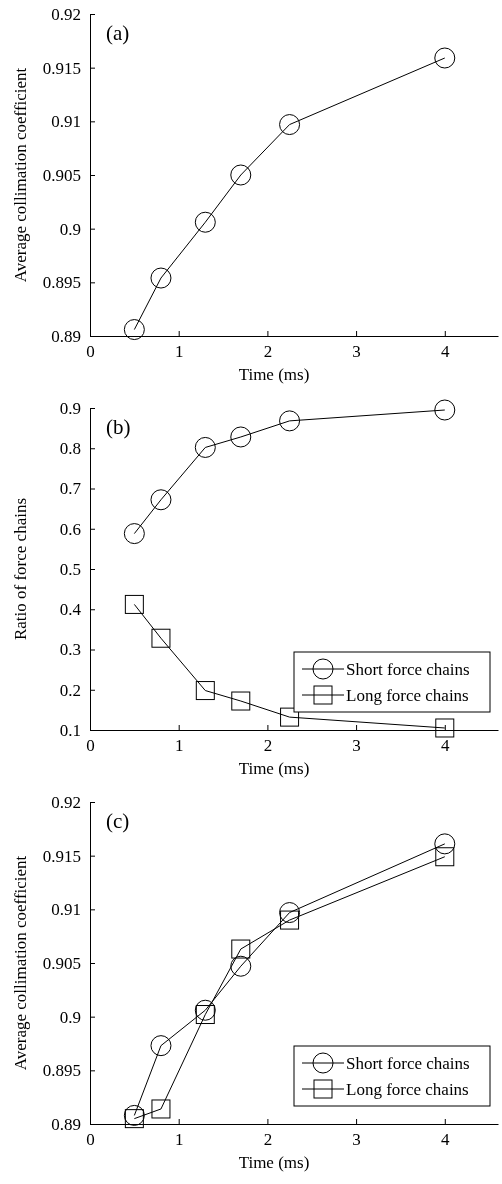  I want to click on y-tick-label: 0.1, so click(70, 730).